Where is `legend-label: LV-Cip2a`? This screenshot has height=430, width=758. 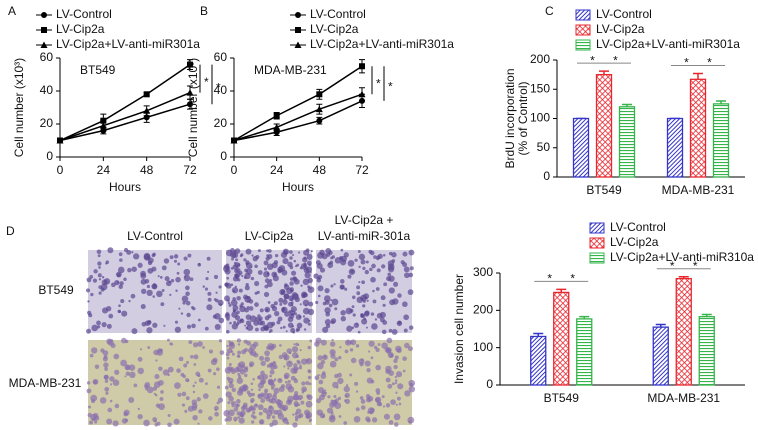 legend-label: LV-Cip2a is located at coordinates (620, 29).